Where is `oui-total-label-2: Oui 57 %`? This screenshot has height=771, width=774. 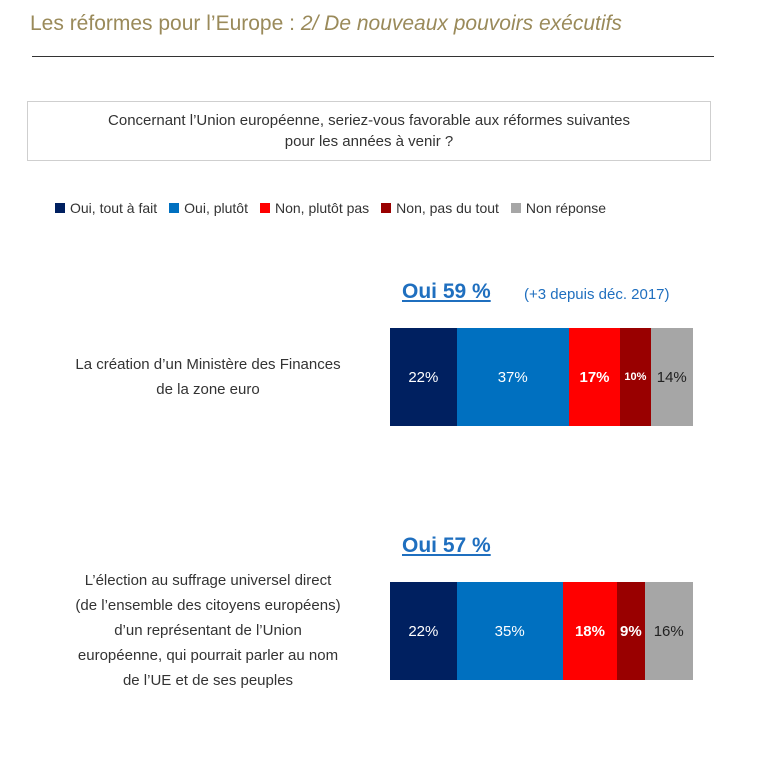 oui-total-label-2: Oui 57 % is located at coordinates (446, 545).